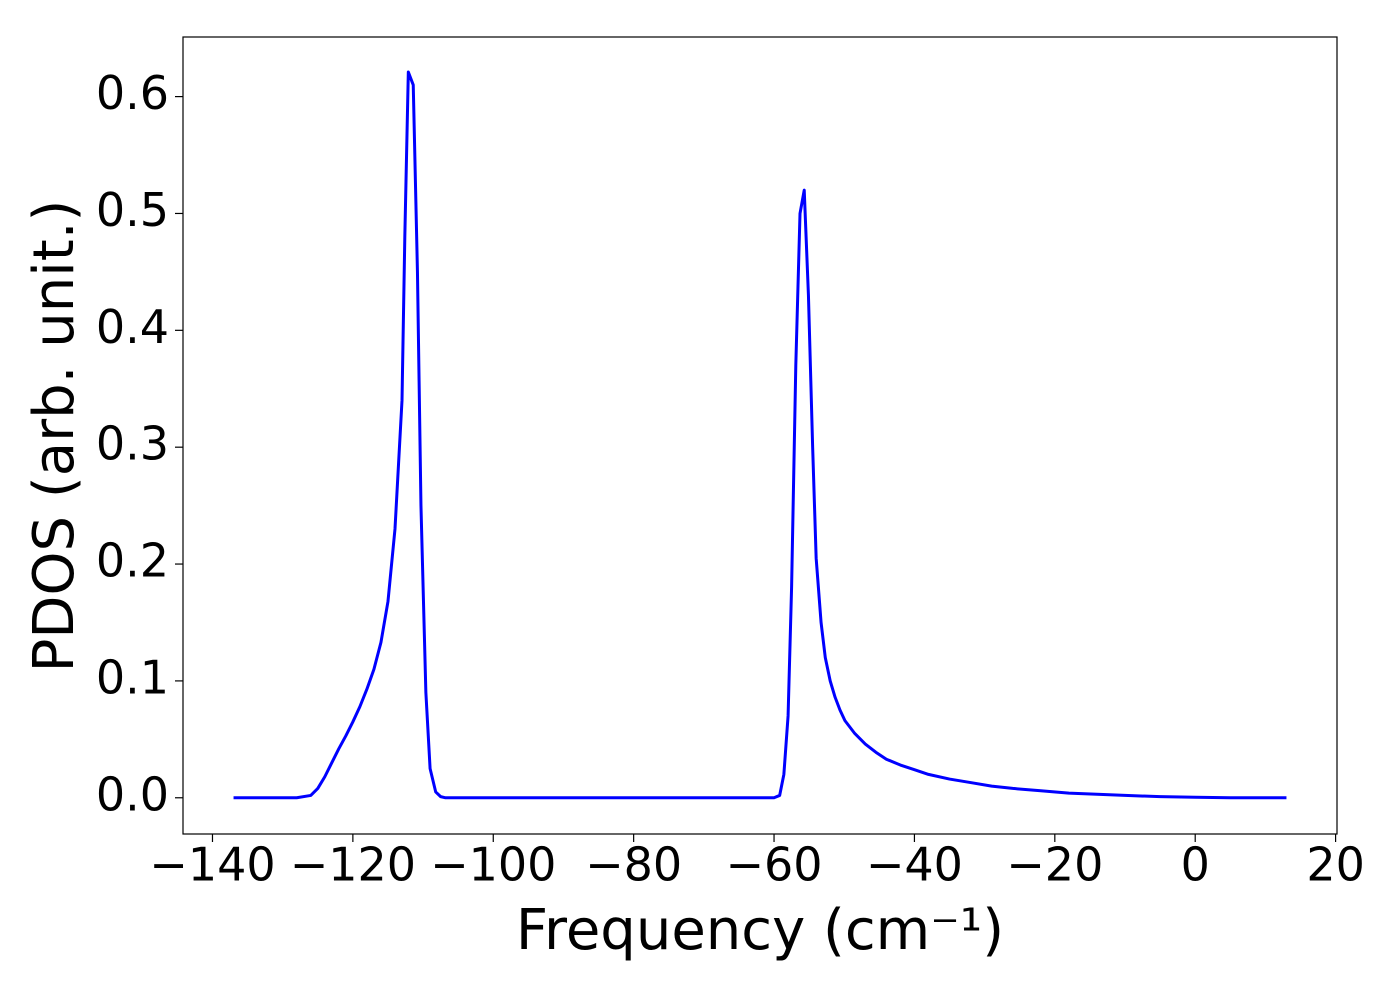 This screenshot has width=1400, height=1000. Describe the element at coordinates (493, 865) in the screenshot. I see `x-tick-label: −100` at that location.